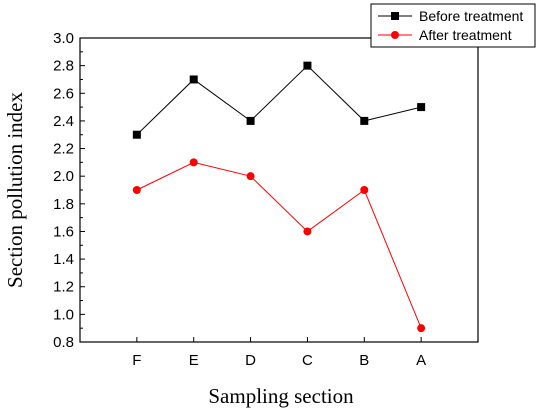  Describe the element at coordinates (63, 176) in the screenshot. I see `y-tick-label: 2.0` at that location.